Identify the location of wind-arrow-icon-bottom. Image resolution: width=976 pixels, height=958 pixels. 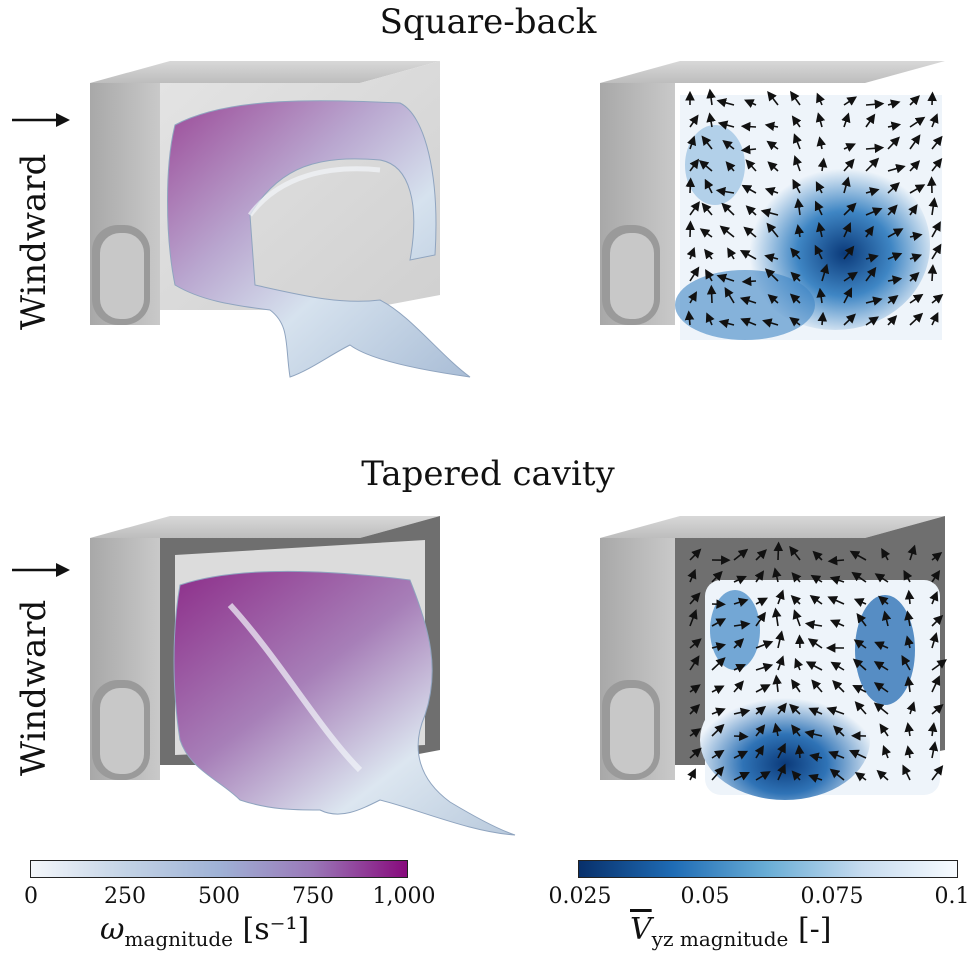
(41, 570).